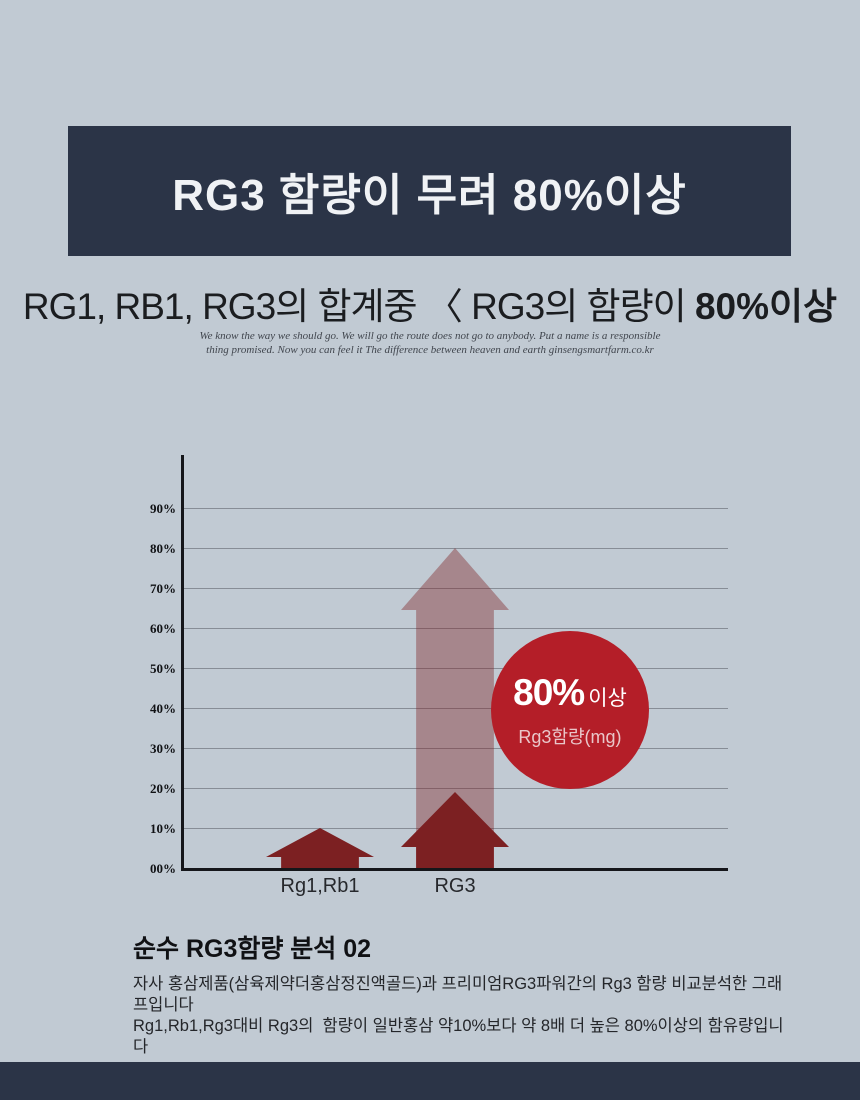 The width and height of the screenshot is (860, 1100). What do you see at coordinates (182, 663) in the screenshot?
I see `y-axis-line` at bounding box center [182, 663].